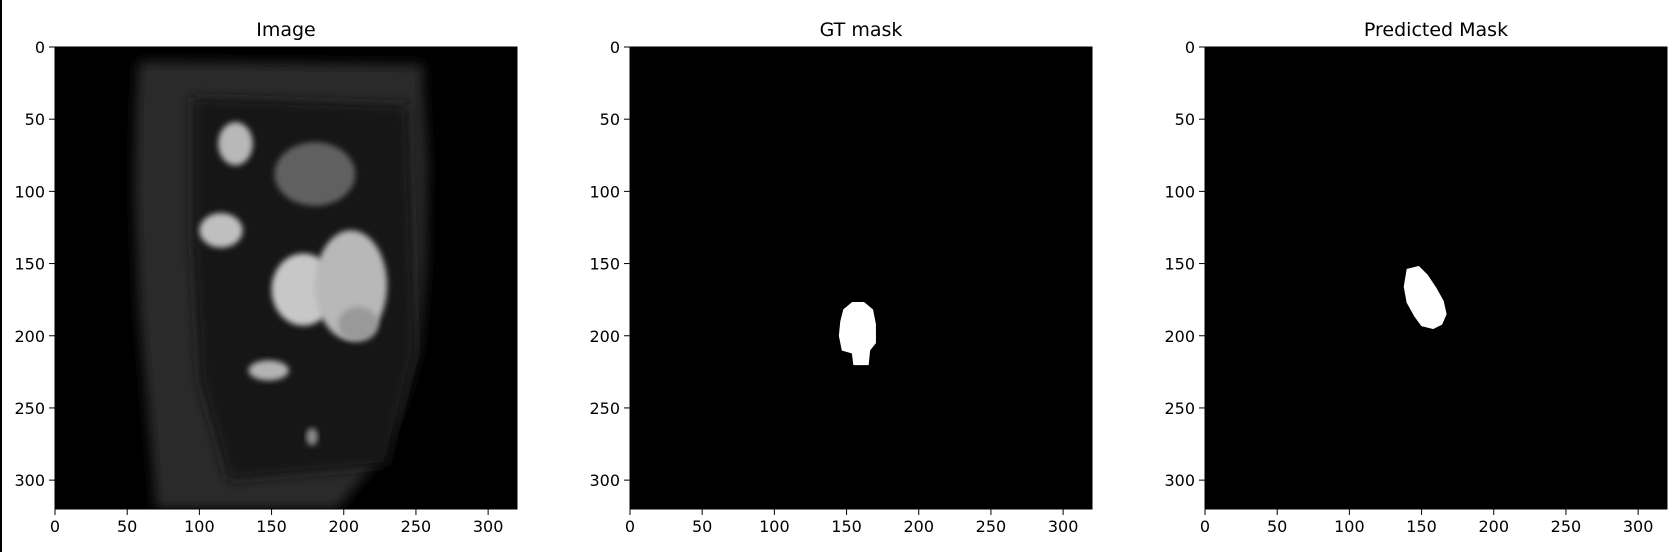  Describe the element at coordinates (861, 30) in the screenshot. I see `panel-title: GT mask` at that location.